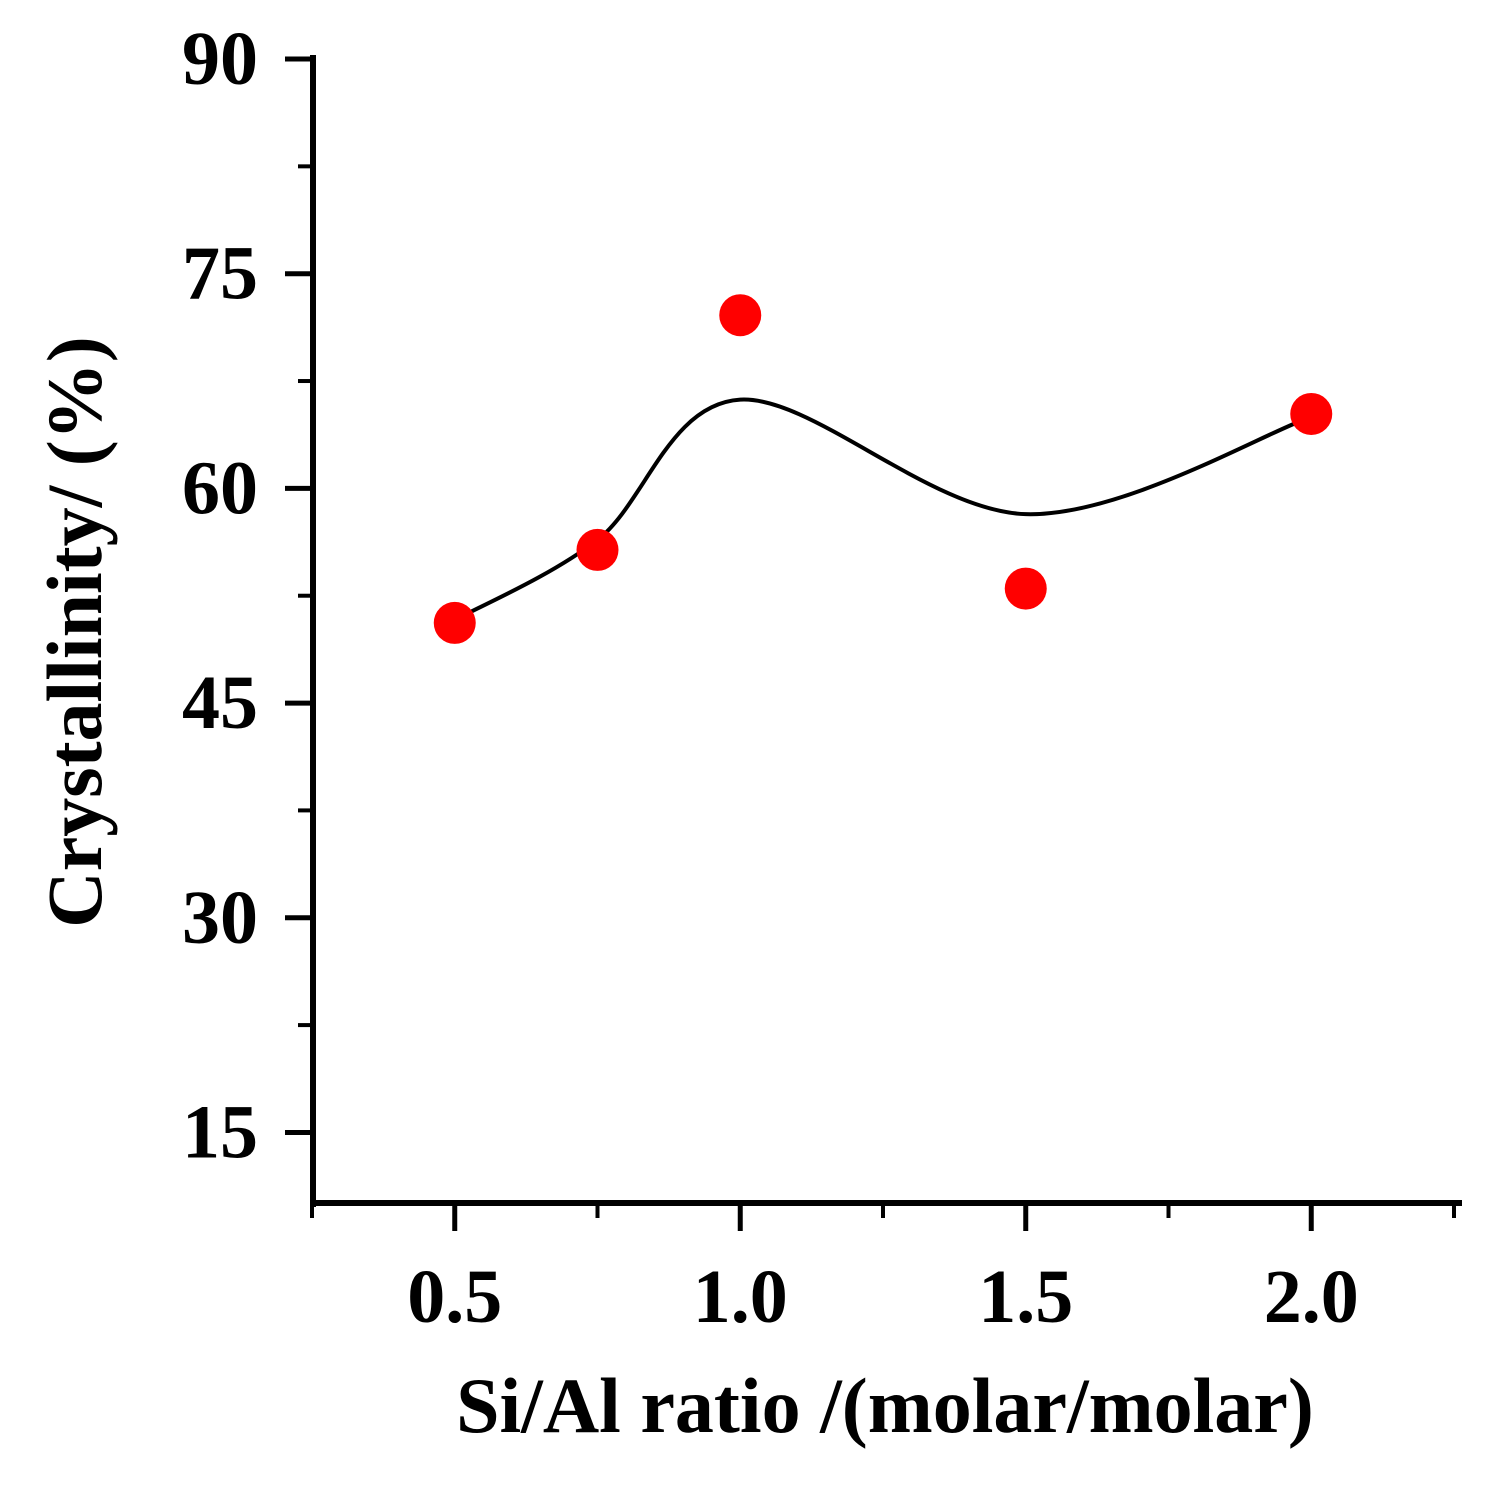 The width and height of the screenshot is (1497, 1489). Describe the element at coordinates (454, 1297) in the screenshot. I see `x-tick-label: 0.5` at that location.